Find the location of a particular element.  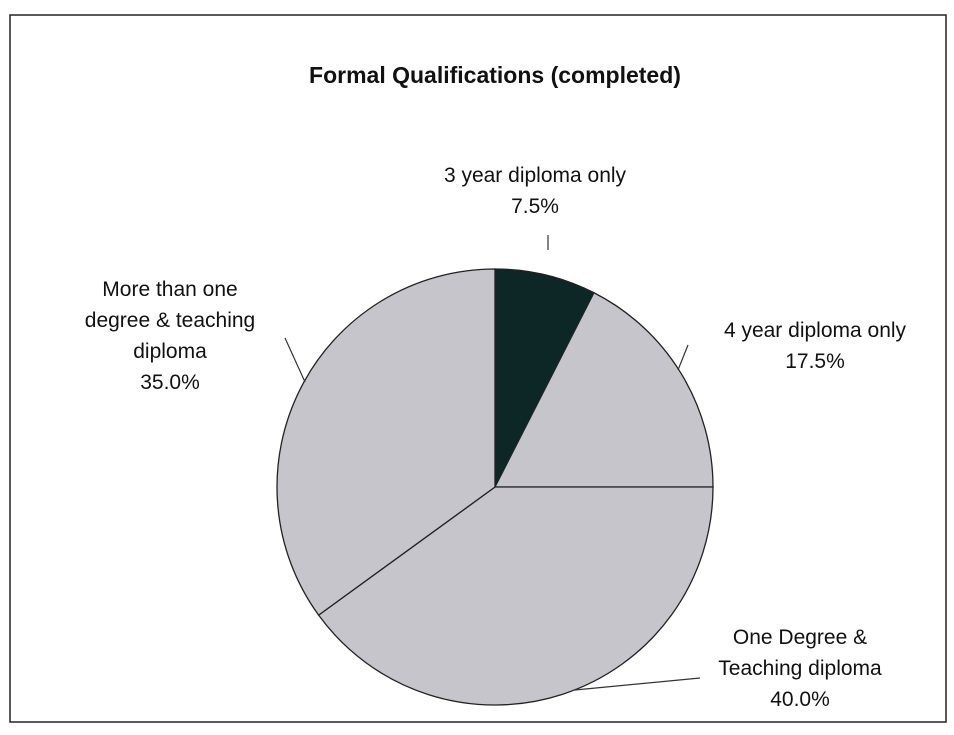

slice-label: One Degree & Teaching diploma 40.0% is located at coordinates (800, 668).